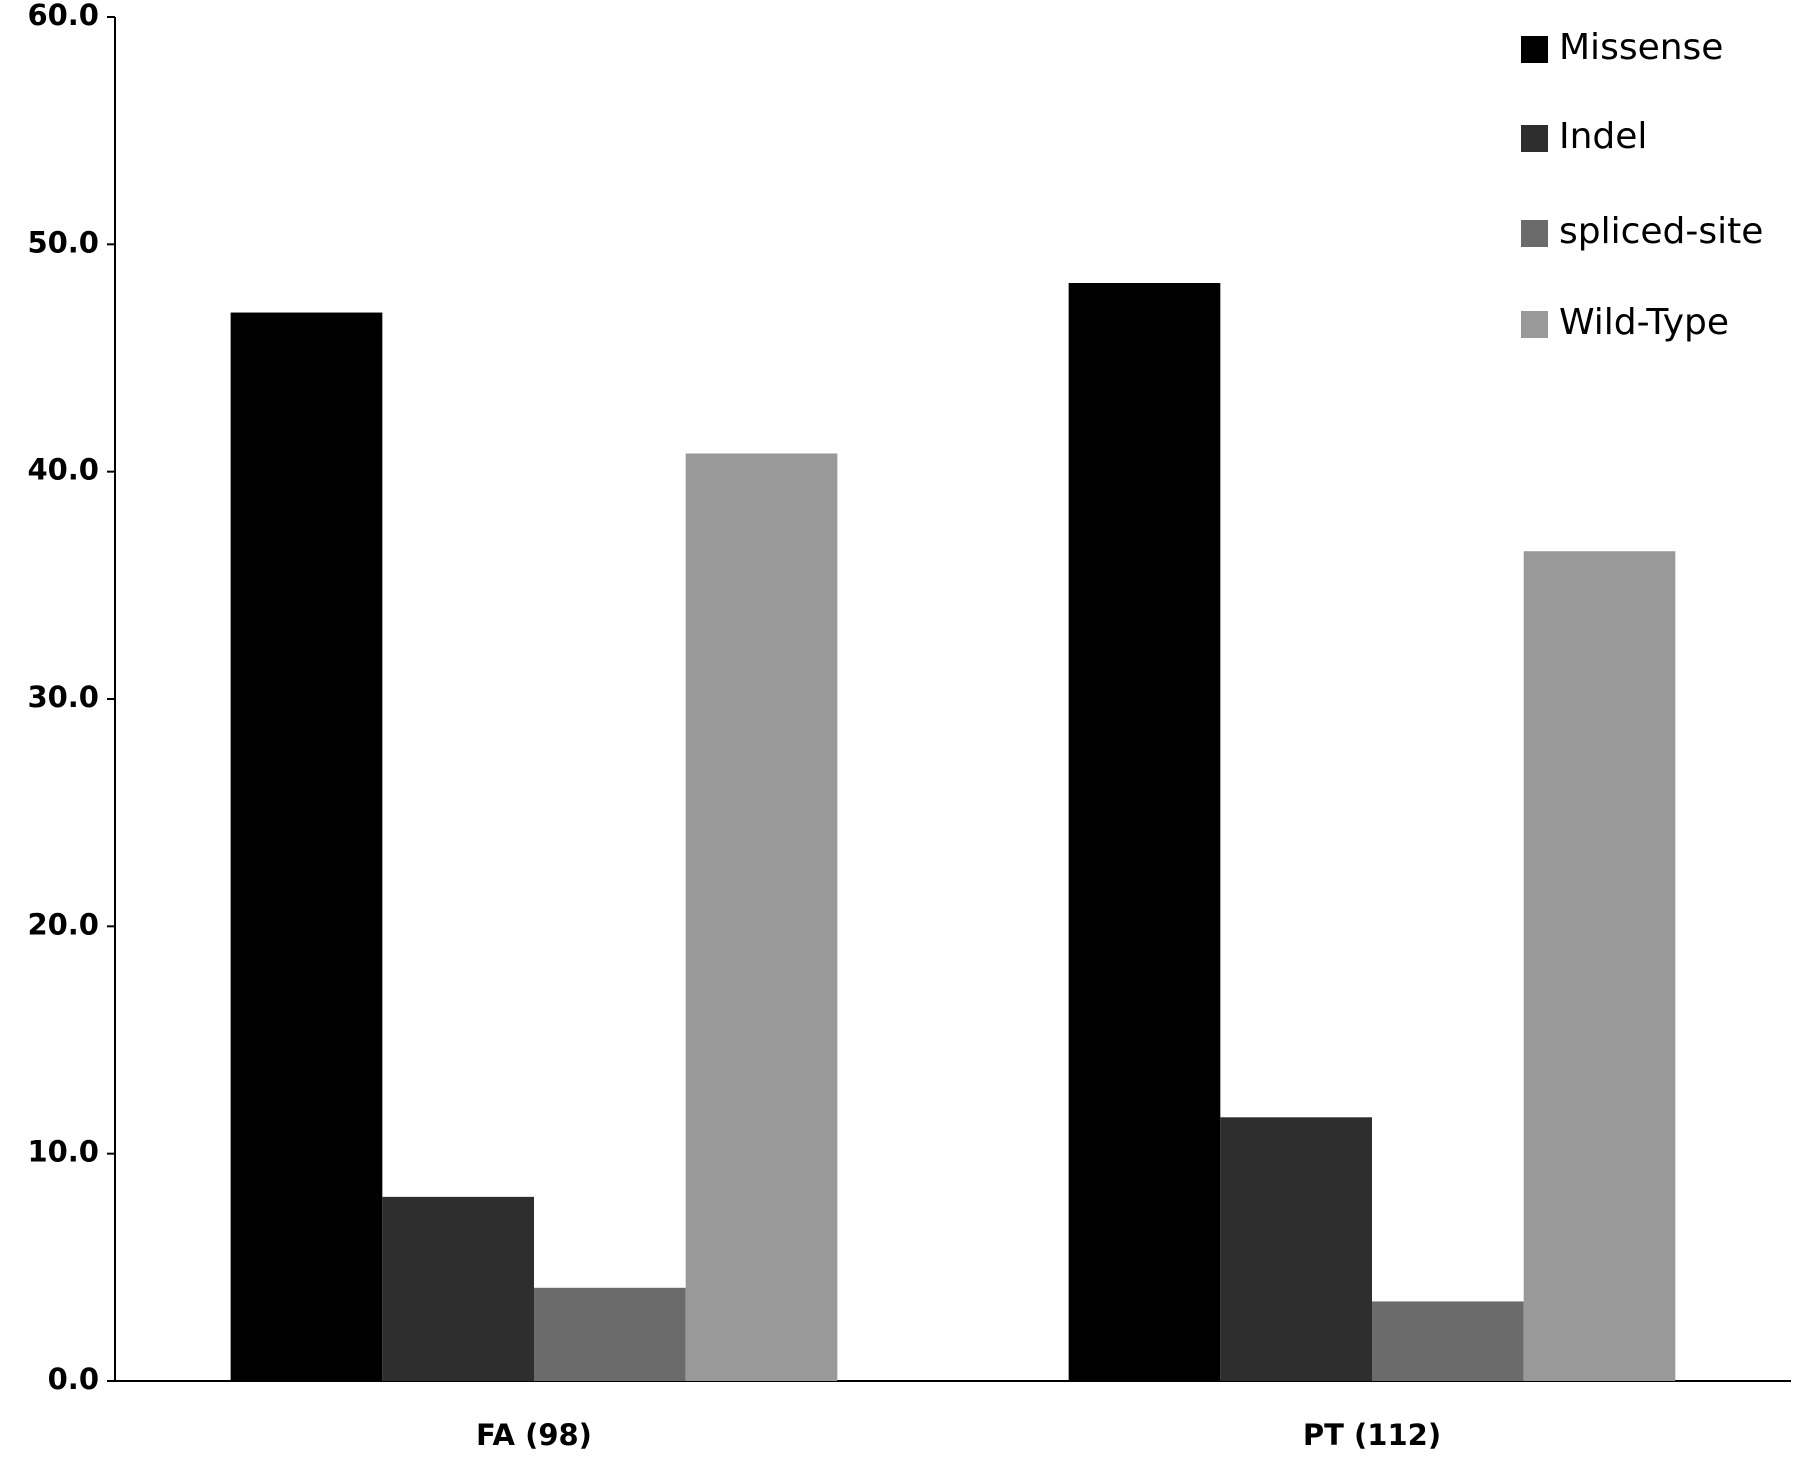 This screenshot has width=1800, height=1462. I want to click on y-tick-label: 50.0, so click(63, 242).